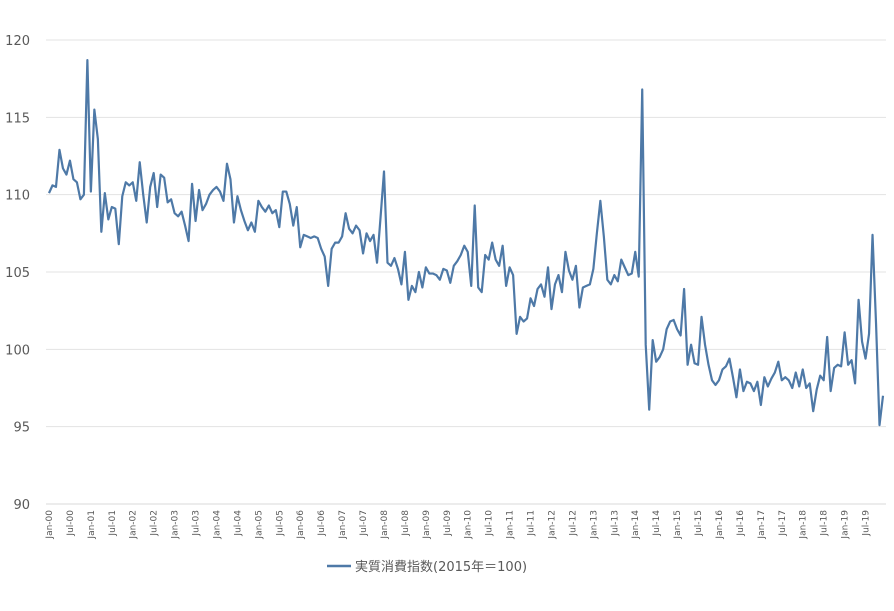  Describe the element at coordinates (217, 525) in the screenshot. I see `x-tick-label: Jan-04` at that location.